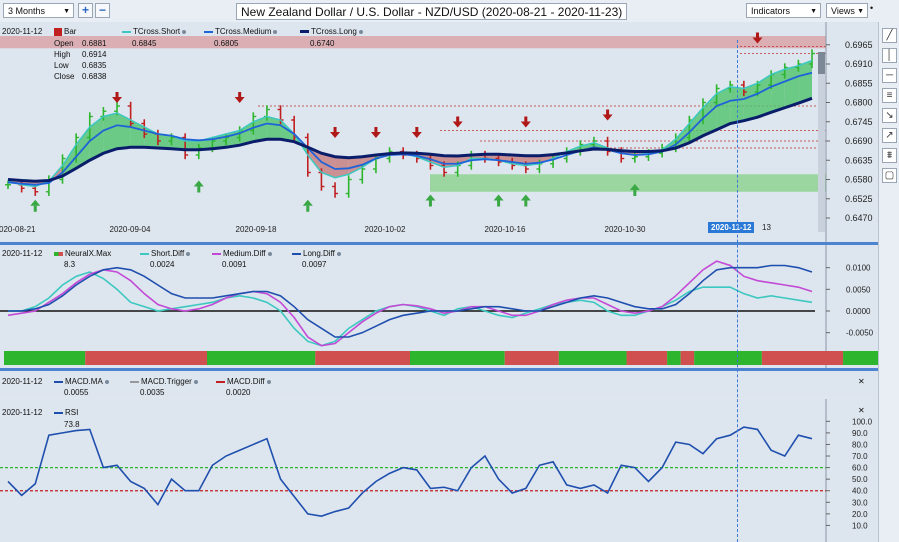  I want to click on y-tick-label: 0.0100, so click(858, 268).